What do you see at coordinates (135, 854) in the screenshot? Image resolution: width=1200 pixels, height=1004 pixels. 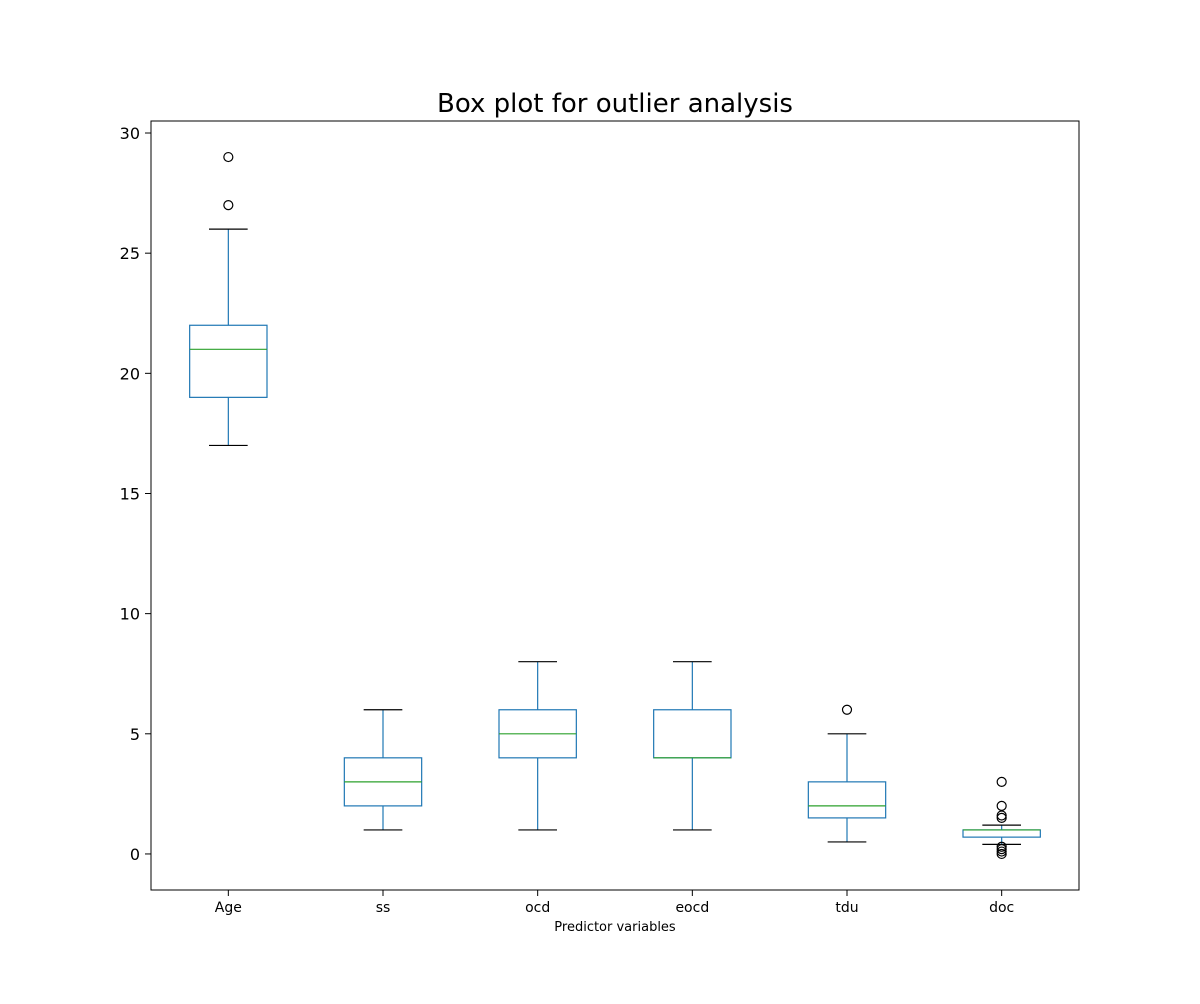 I see `y-tick-label: 0` at bounding box center [135, 854].